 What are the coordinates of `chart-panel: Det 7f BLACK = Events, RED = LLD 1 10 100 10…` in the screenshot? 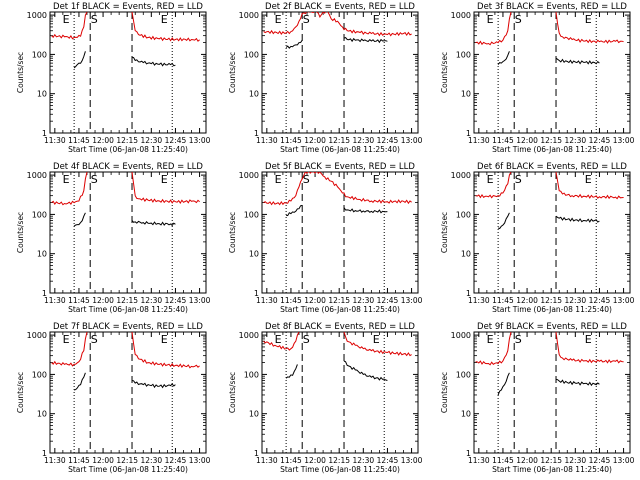 It's located at (113, 398).